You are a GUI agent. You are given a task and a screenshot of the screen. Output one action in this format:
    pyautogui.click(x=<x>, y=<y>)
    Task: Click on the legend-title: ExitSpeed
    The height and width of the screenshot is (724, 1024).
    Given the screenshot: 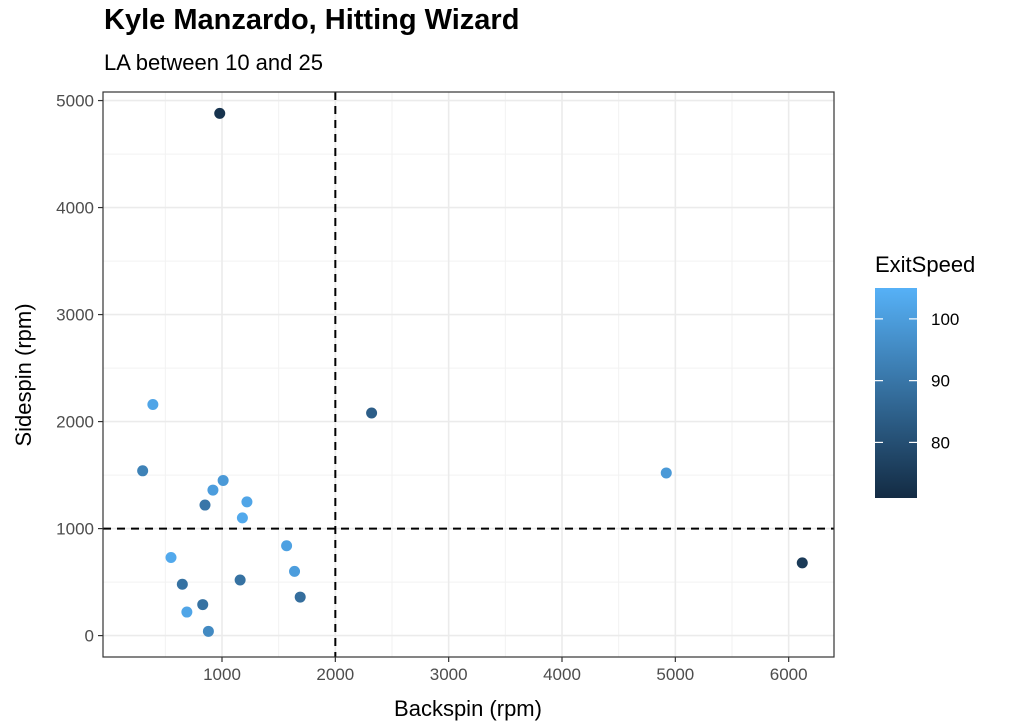 What is the action you would take?
    pyautogui.click(x=925, y=264)
    